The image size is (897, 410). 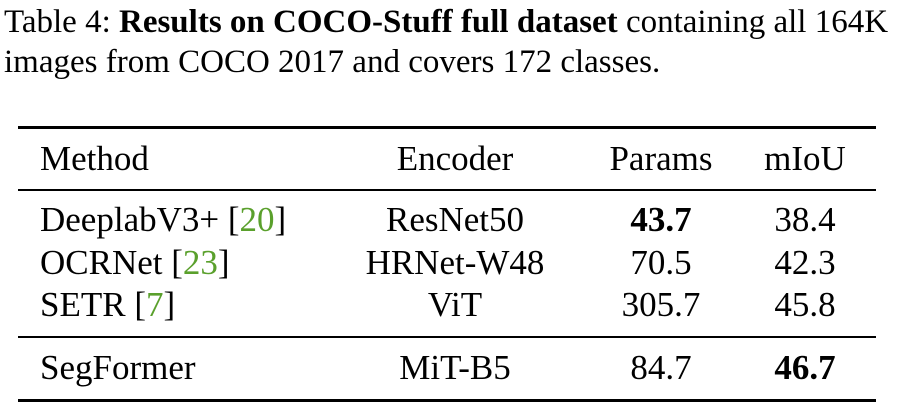 I want to click on table-row-method: SETR [7], so click(x=108, y=304).